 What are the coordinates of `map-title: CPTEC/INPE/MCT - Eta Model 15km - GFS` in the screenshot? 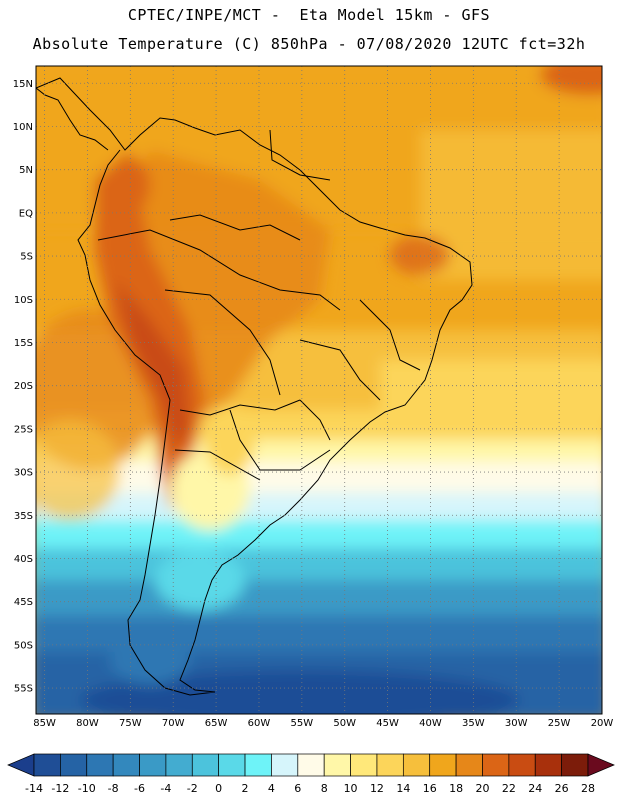 It's located at (309, 15).